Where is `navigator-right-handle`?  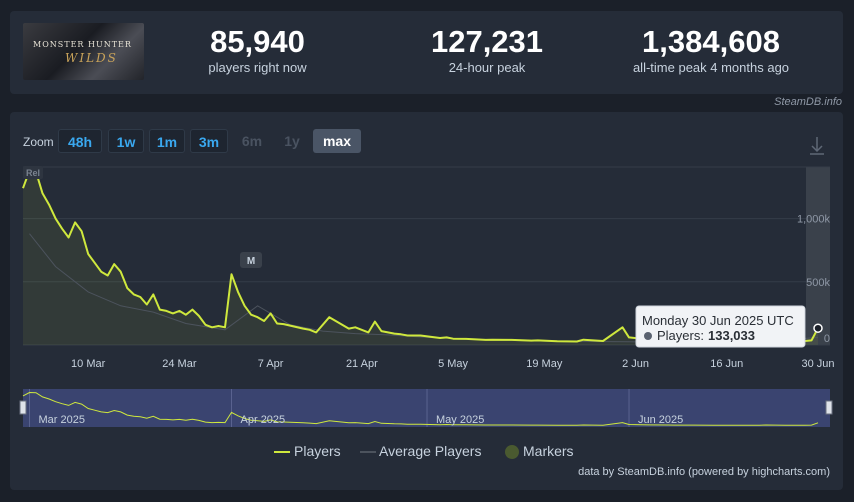
navigator-right-handle is located at coordinates (829, 407).